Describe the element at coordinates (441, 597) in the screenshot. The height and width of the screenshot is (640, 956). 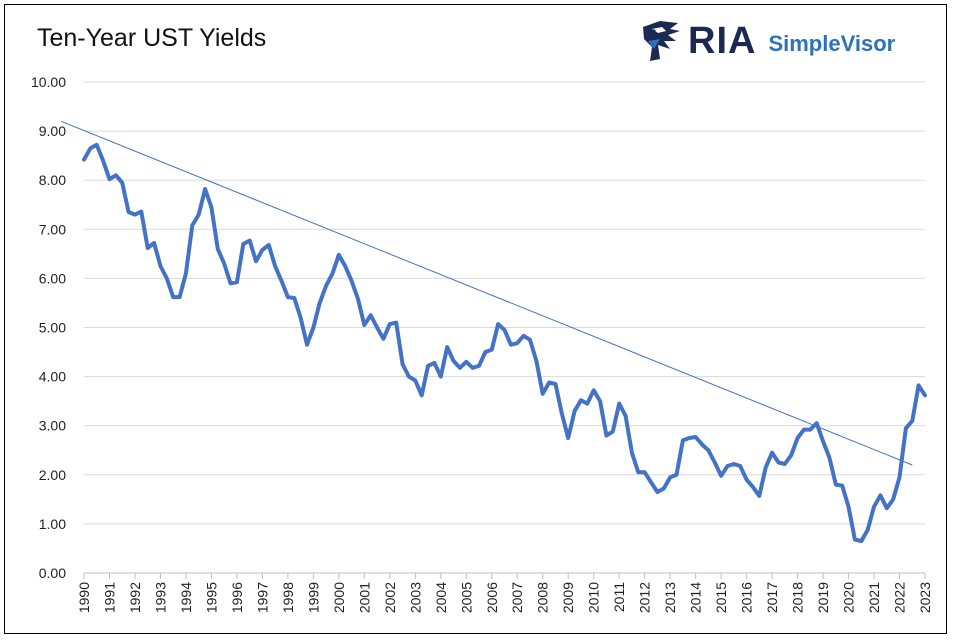
I see `x-tick-label: 2004` at that location.